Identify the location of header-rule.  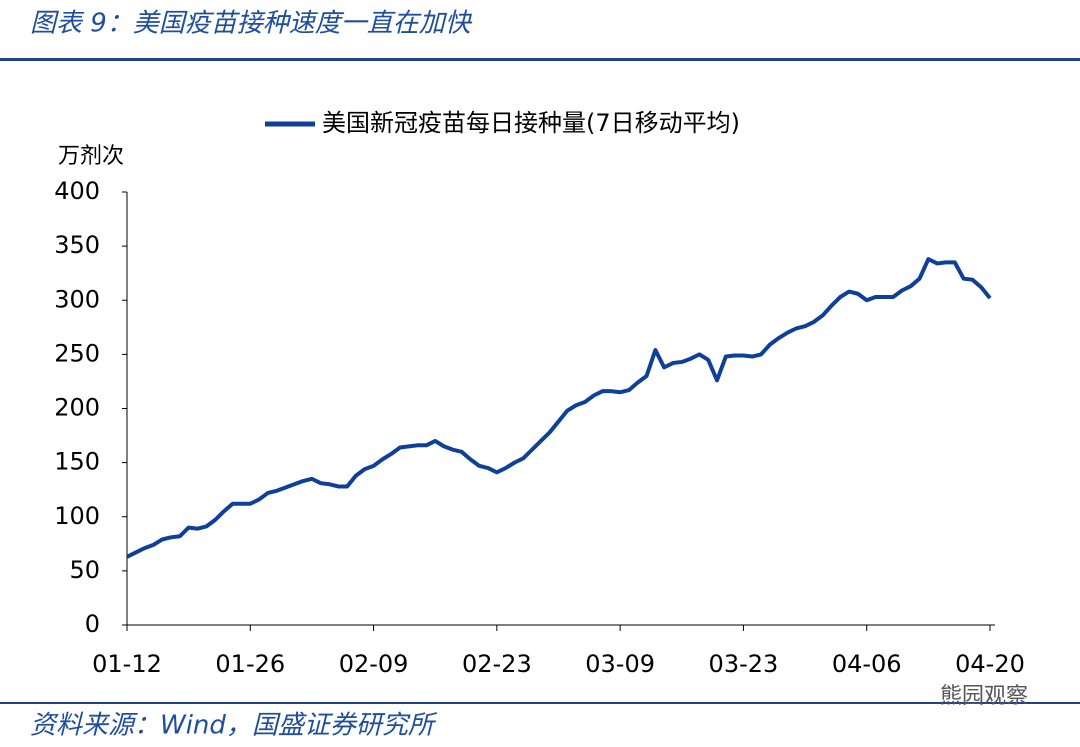
(540, 59).